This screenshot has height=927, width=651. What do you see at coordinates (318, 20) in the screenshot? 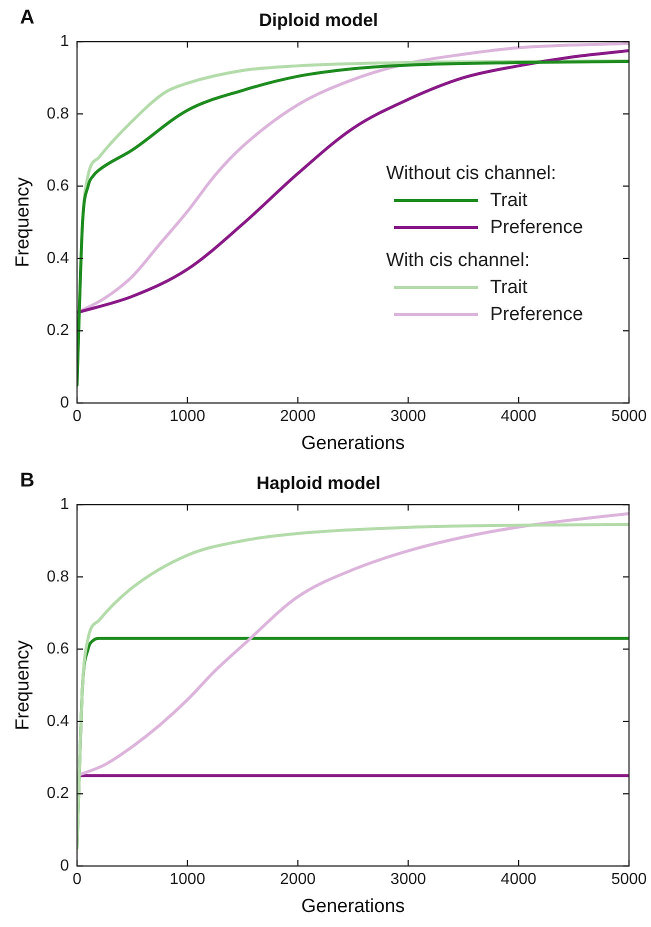
I see `chart-title: Diploid model` at bounding box center [318, 20].